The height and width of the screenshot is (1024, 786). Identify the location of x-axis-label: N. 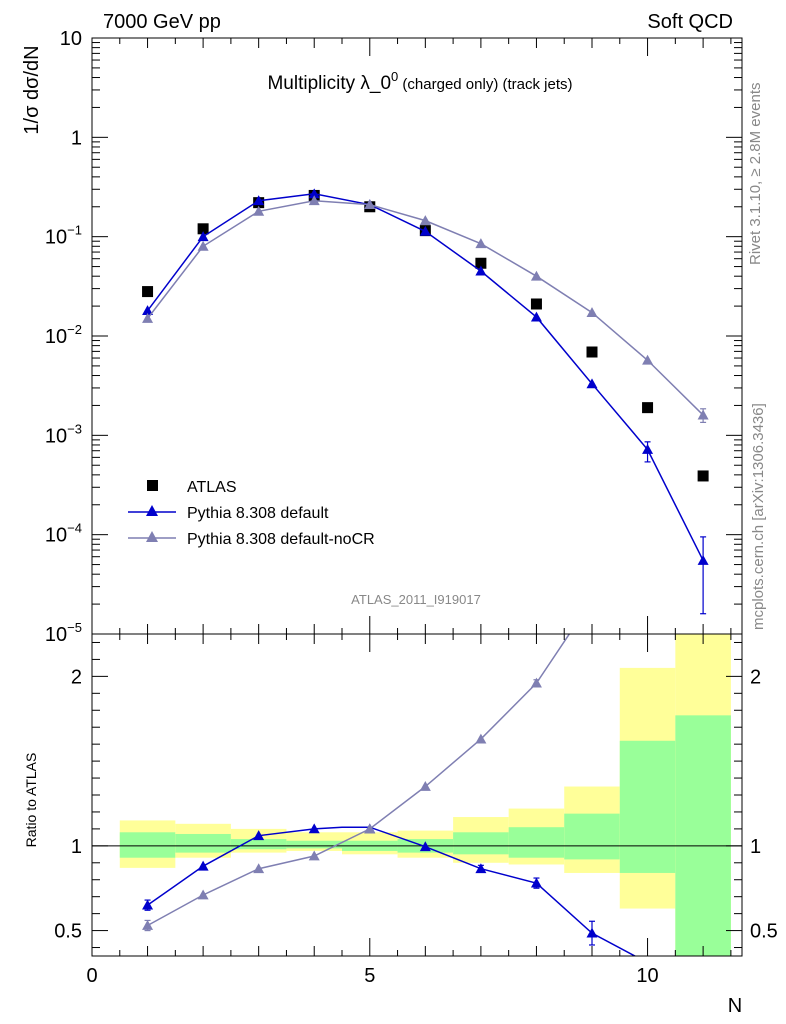
(735, 1006).